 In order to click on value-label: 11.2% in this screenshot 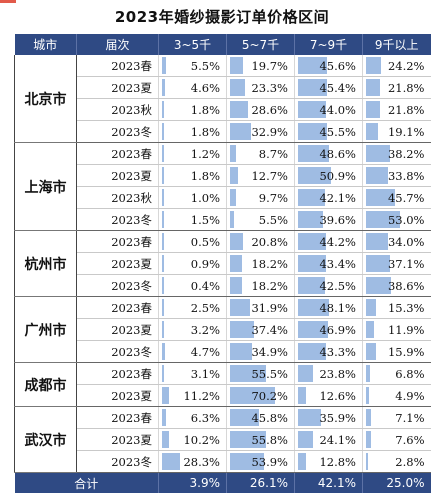, I will do `click(204, 396)`.